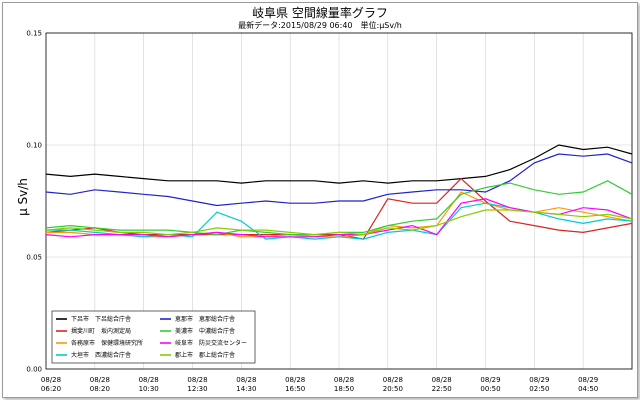 The height and width of the screenshot is (400, 640). I want to click on x-tick-time: 06:20, so click(51, 389).